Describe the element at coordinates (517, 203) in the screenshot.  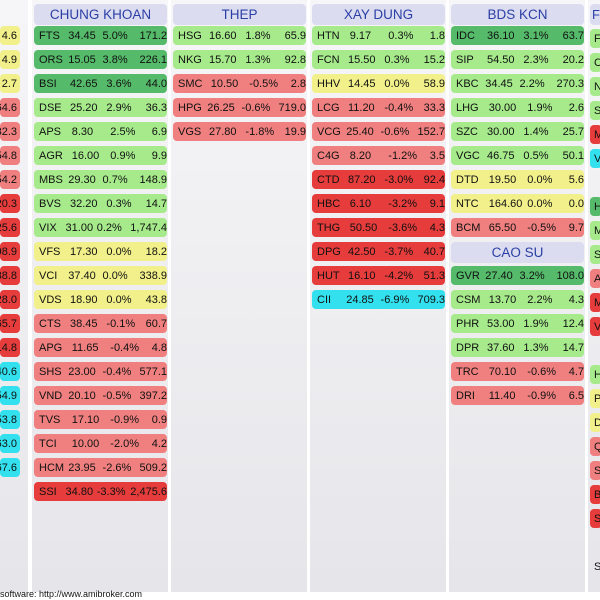
I see `stock-row-ntc: NTC 164.60 0.0% 0.0` at that location.